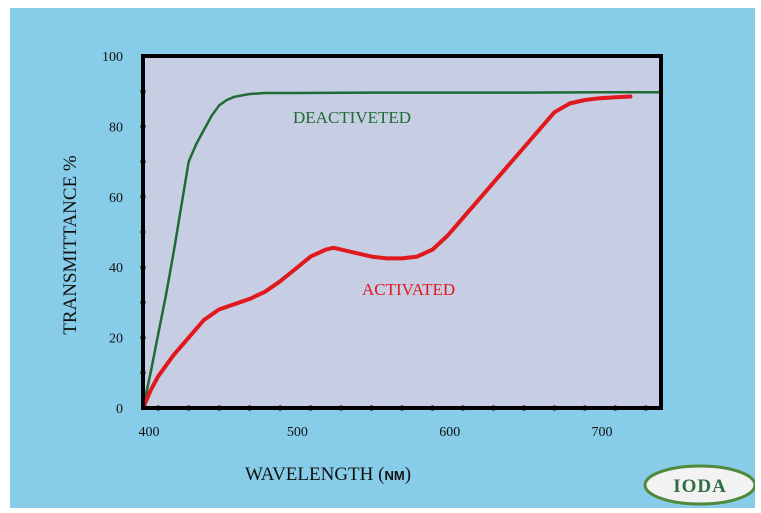 The width and height of the screenshot is (761, 513). Describe the element at coordinates (315, 474) in the screenshot. I see `x-axis-title-prefix: WAVELENGTH (` at that location.